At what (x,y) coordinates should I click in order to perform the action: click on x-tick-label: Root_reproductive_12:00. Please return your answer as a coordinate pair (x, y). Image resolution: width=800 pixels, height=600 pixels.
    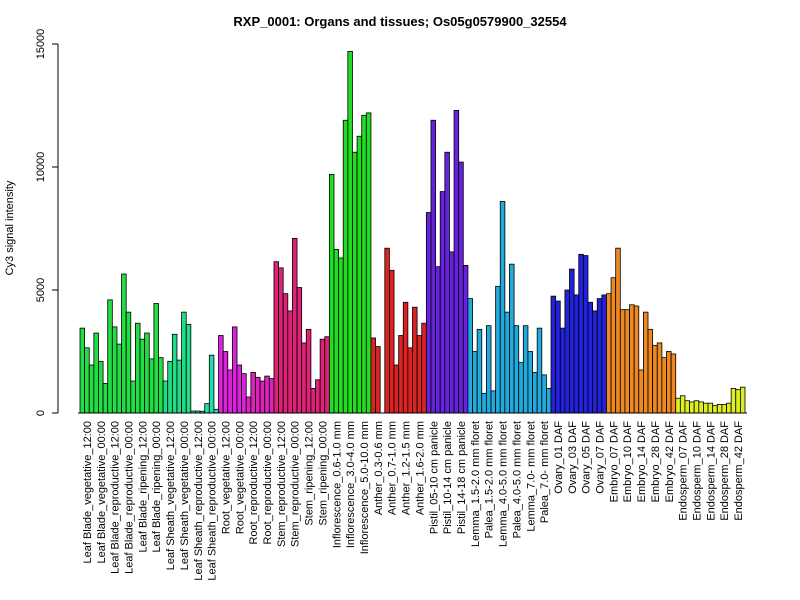
    Looking at the image, I should click on (254, 483).